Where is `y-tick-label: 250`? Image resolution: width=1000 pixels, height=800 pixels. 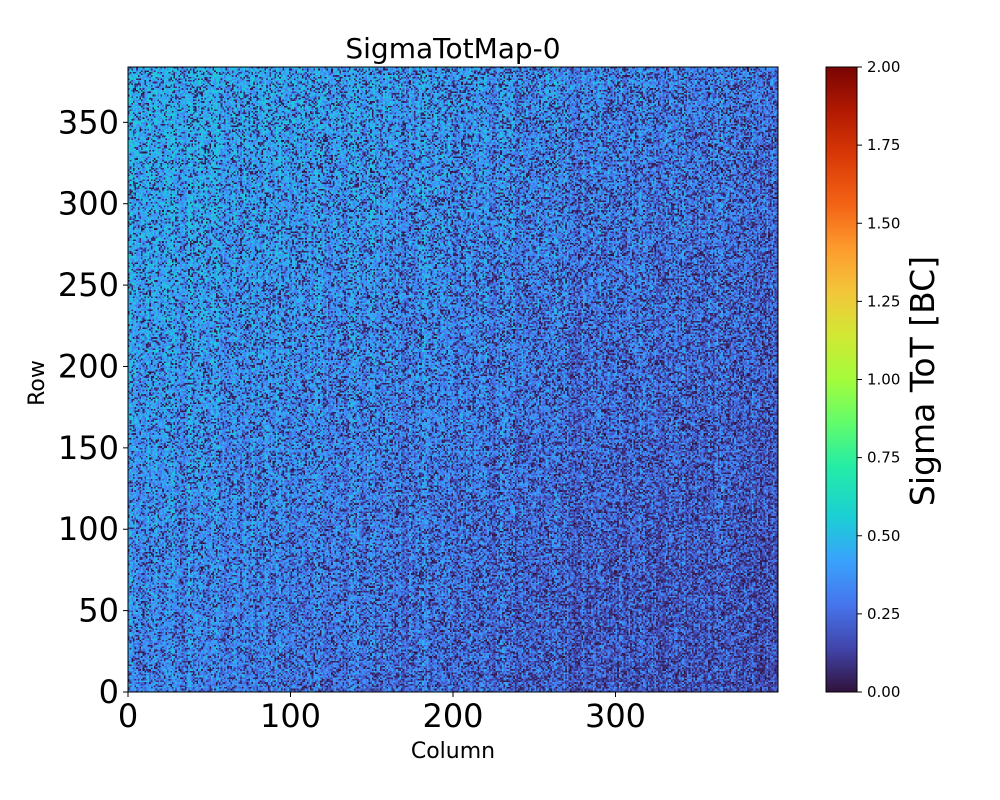 y-tick-label: 250 is located at coordinates (88, 285).